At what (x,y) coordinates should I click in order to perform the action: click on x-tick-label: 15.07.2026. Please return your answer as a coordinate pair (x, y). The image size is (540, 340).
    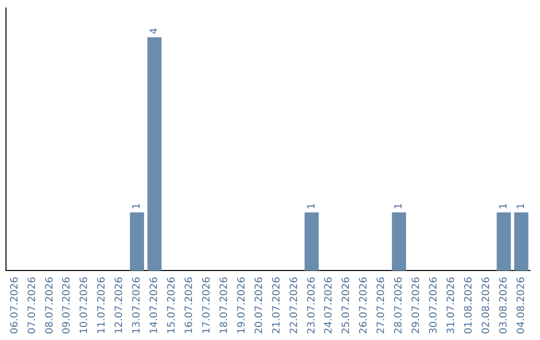
    Looking at the image, I should click on (172, 305).